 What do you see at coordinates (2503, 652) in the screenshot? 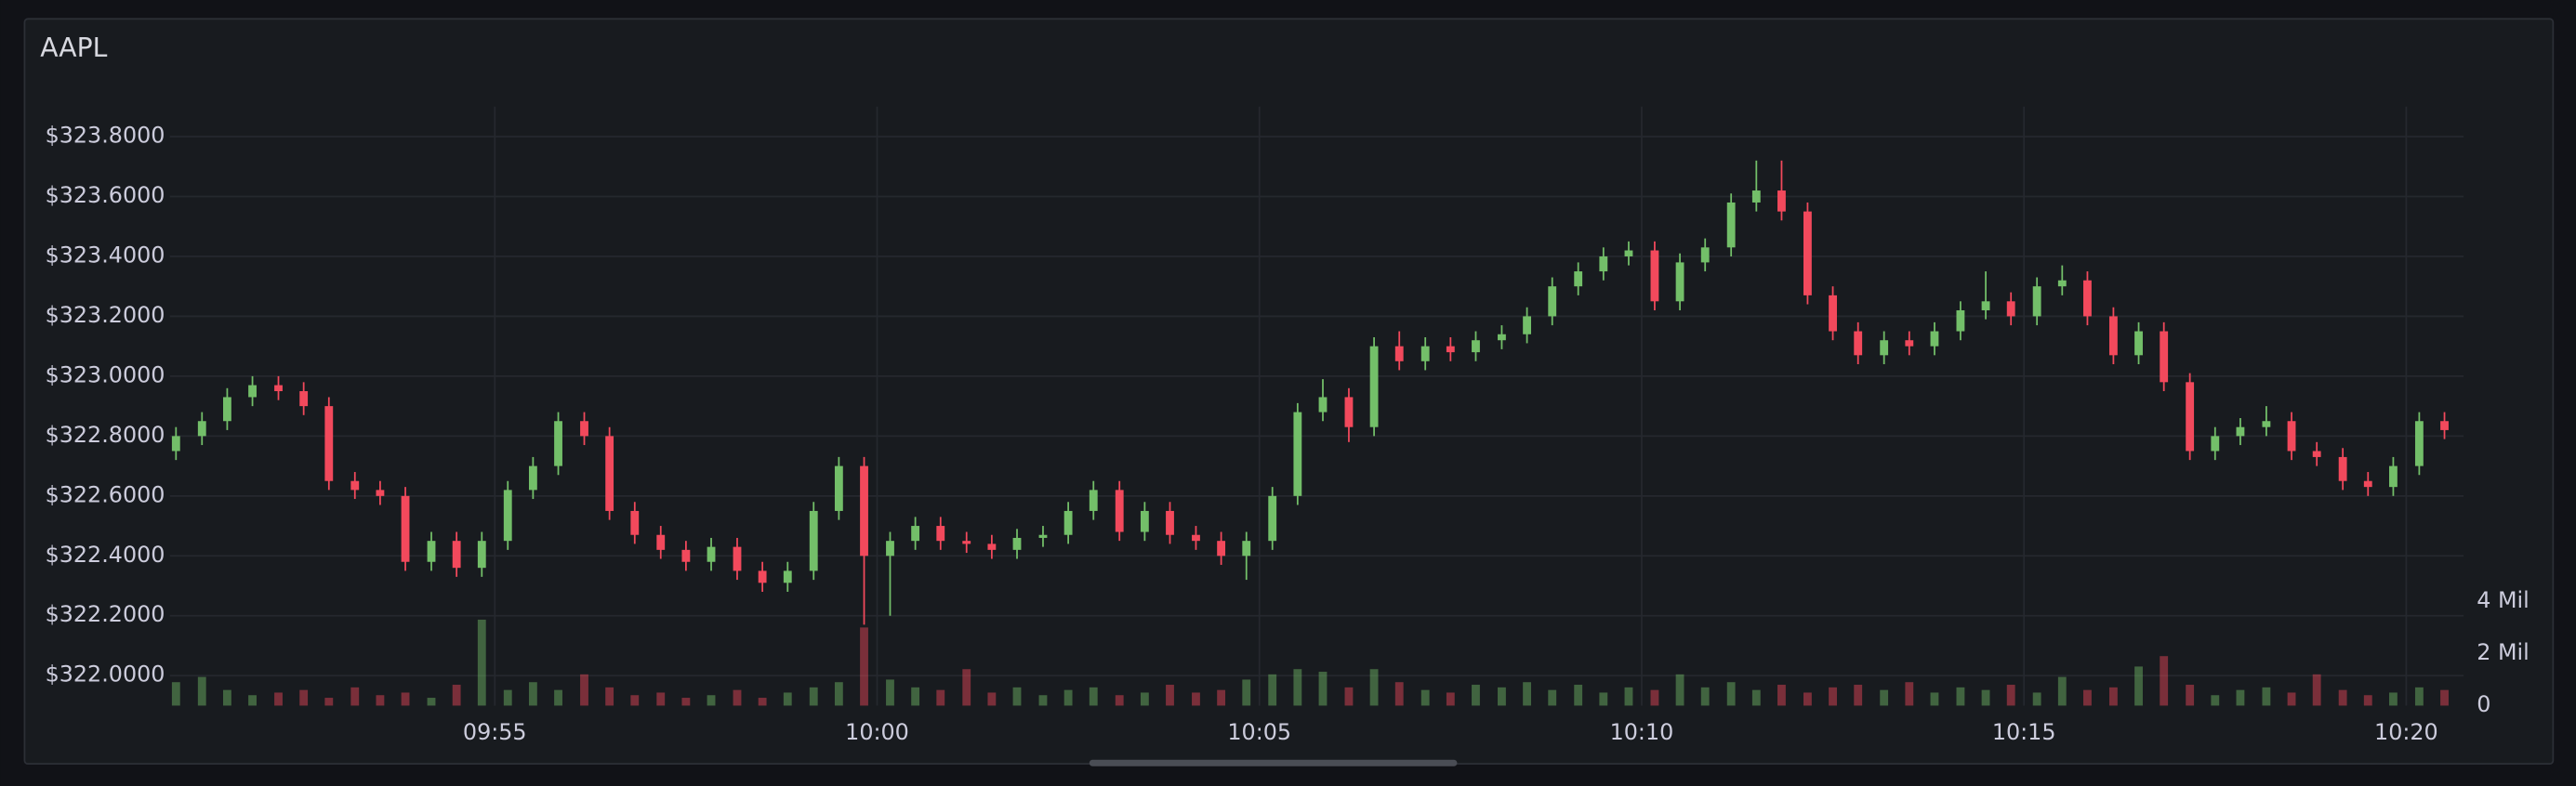
I see `y2-tick-label: 2 Mil` at bounding box center [2503, 652].